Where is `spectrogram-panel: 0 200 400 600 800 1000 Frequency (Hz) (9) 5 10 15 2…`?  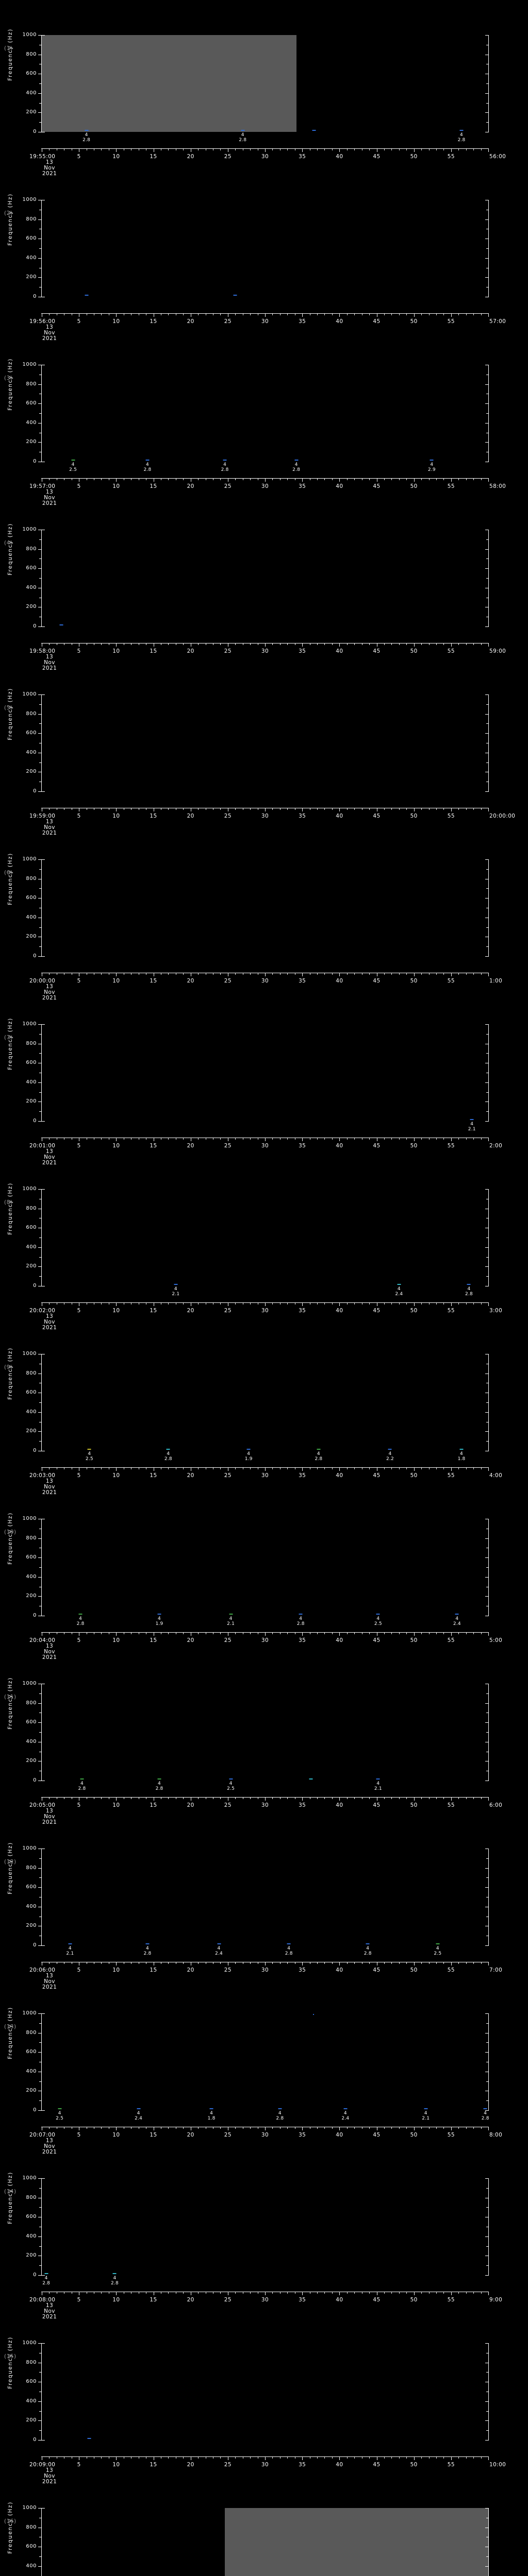
spectrogram-panel: 0 200 400 600 800 1000 Frequency (Hz) (9) 5 10 15 2… is located at coordinates (264, 1413).